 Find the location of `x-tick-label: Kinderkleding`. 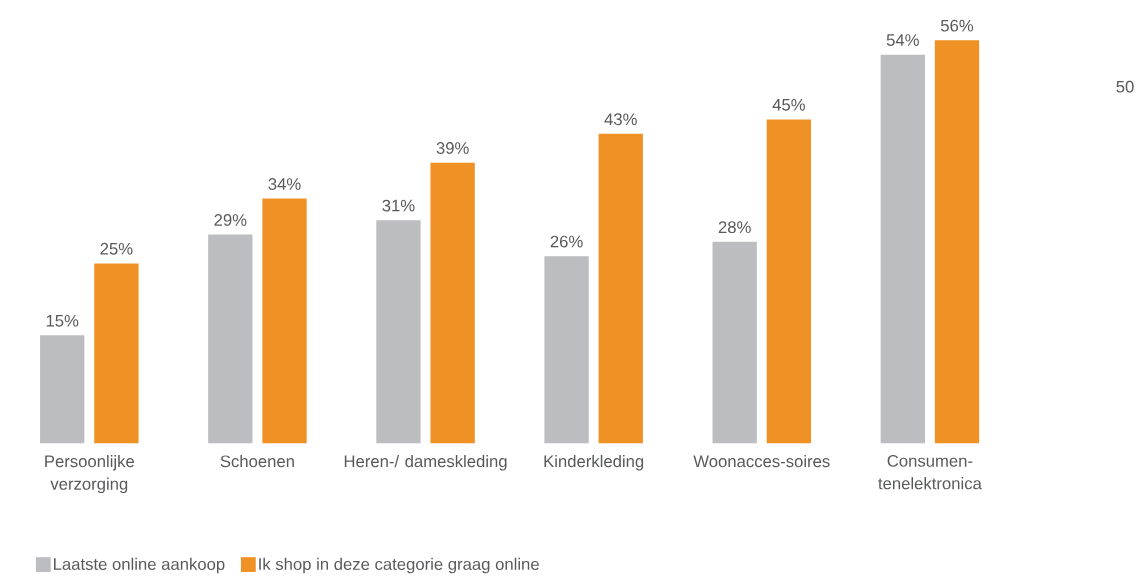

x-tick-label: Kinderkleding is located at coordinates (594, 462).